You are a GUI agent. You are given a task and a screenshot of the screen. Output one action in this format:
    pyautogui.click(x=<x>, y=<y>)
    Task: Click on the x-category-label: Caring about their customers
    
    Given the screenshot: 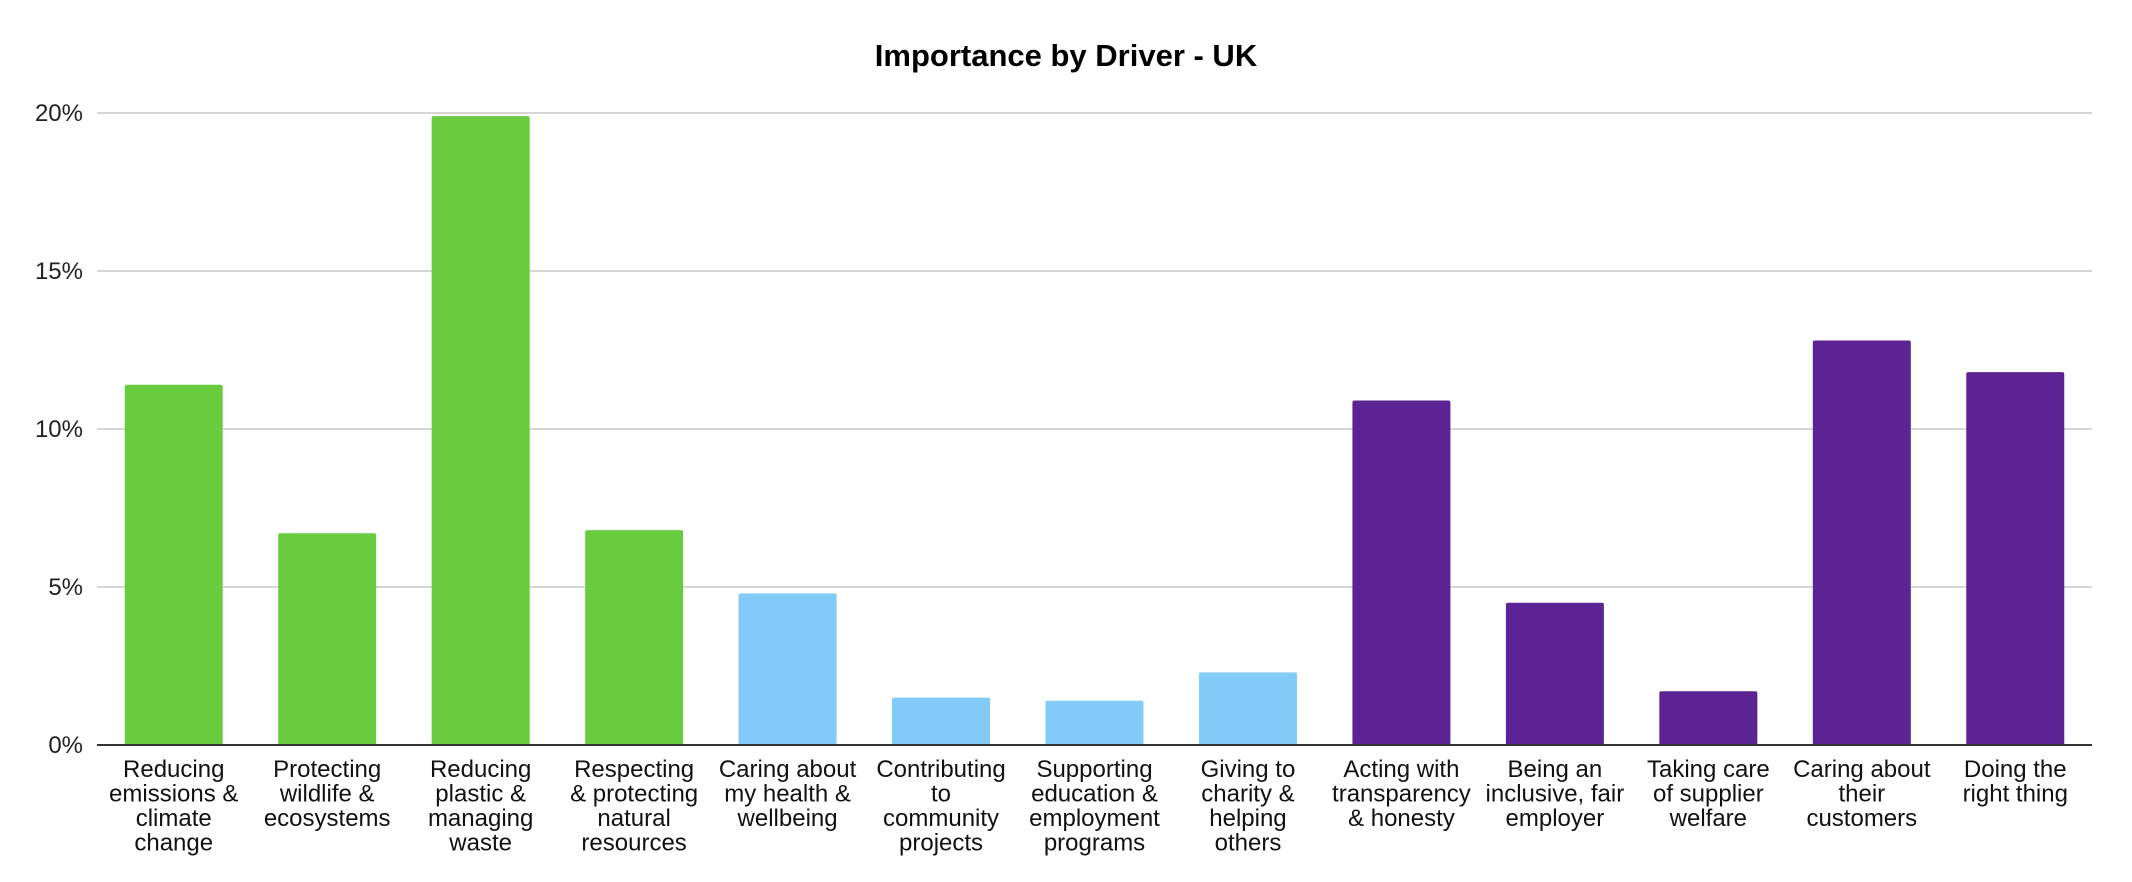 What is the action you would take?
    pyautogui.click(x=1862, y=794)
    